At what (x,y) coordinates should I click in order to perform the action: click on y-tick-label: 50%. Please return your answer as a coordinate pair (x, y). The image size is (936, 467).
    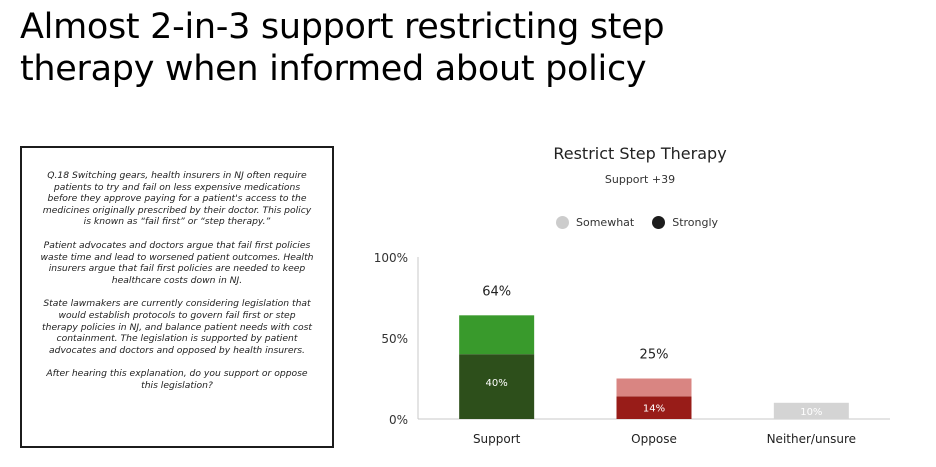
    Looking at the image, I should click on (394, 339).